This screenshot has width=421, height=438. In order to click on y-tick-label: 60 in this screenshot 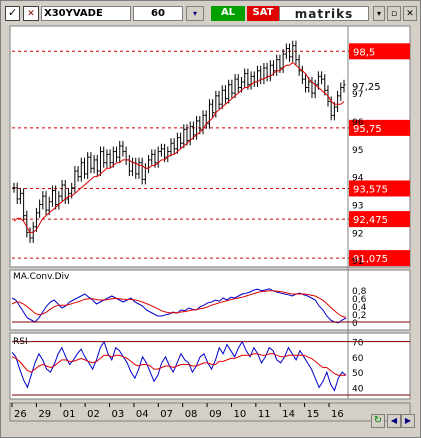, I will do `click(358, 359)`.